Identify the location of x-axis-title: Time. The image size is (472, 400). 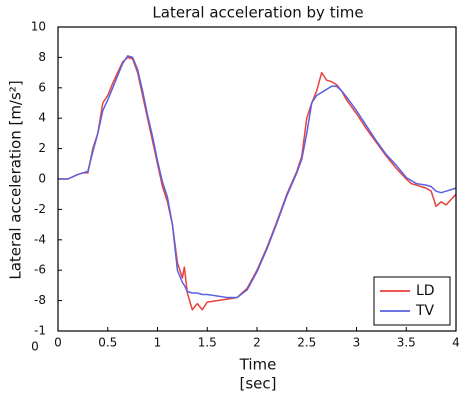
(258, 365).